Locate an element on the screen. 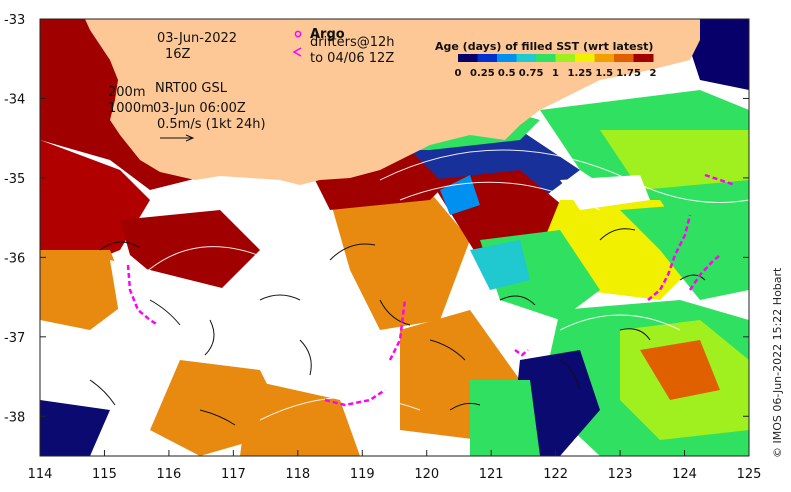 The image size is (791, 492). y-tick-label: -33 is located at coordinates (14, 20).